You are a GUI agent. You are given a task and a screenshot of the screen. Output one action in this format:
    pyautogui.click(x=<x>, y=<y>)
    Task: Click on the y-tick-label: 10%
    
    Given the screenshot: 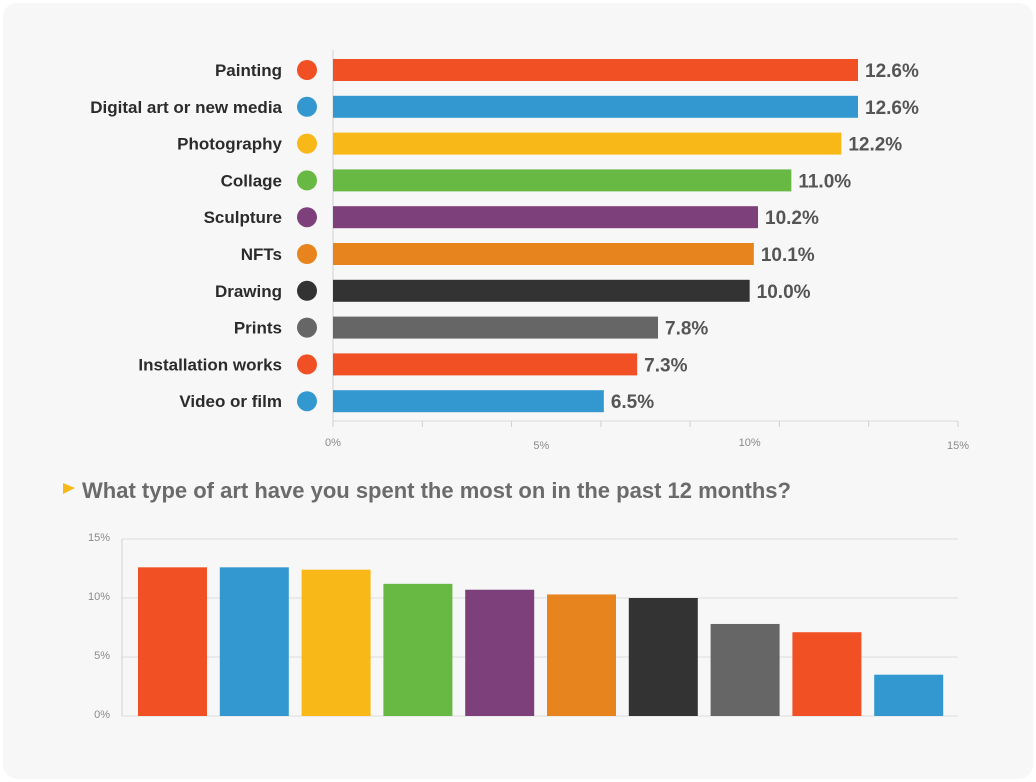 What is the action you would take?
    pyautogui.click(x=99, y=597)
    